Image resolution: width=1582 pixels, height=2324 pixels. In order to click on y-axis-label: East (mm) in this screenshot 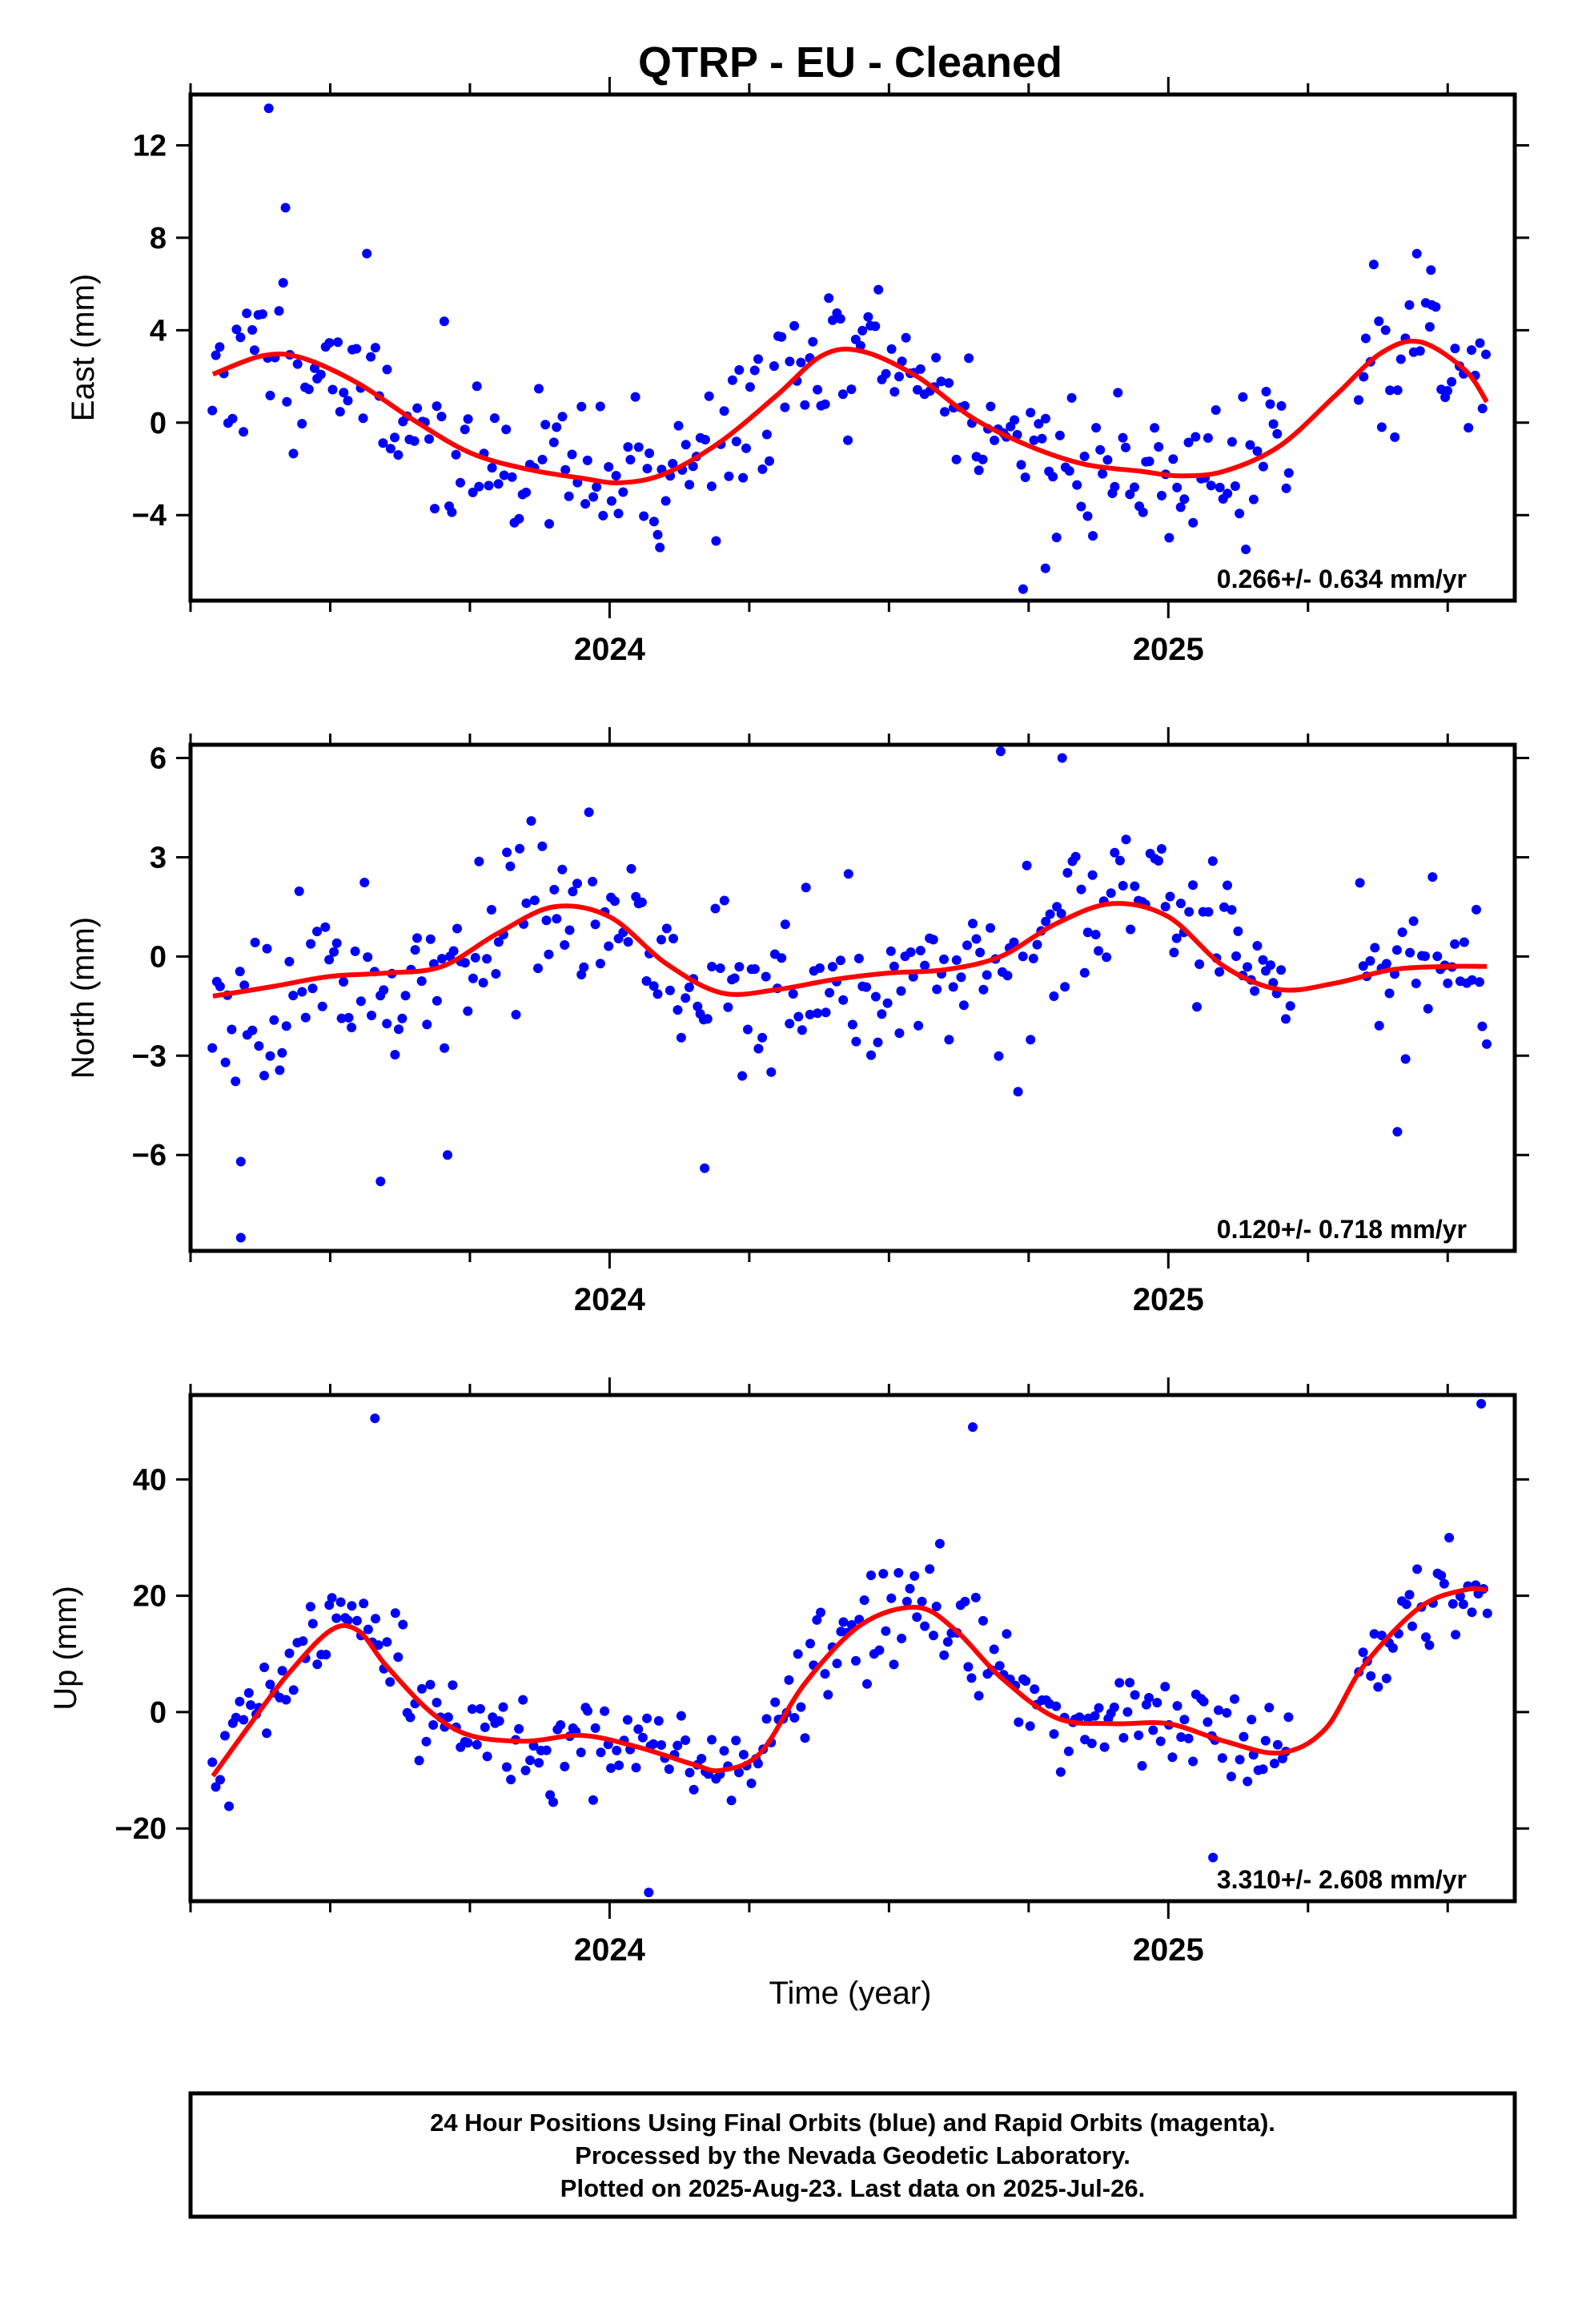, I will do `click(84, 347)`.